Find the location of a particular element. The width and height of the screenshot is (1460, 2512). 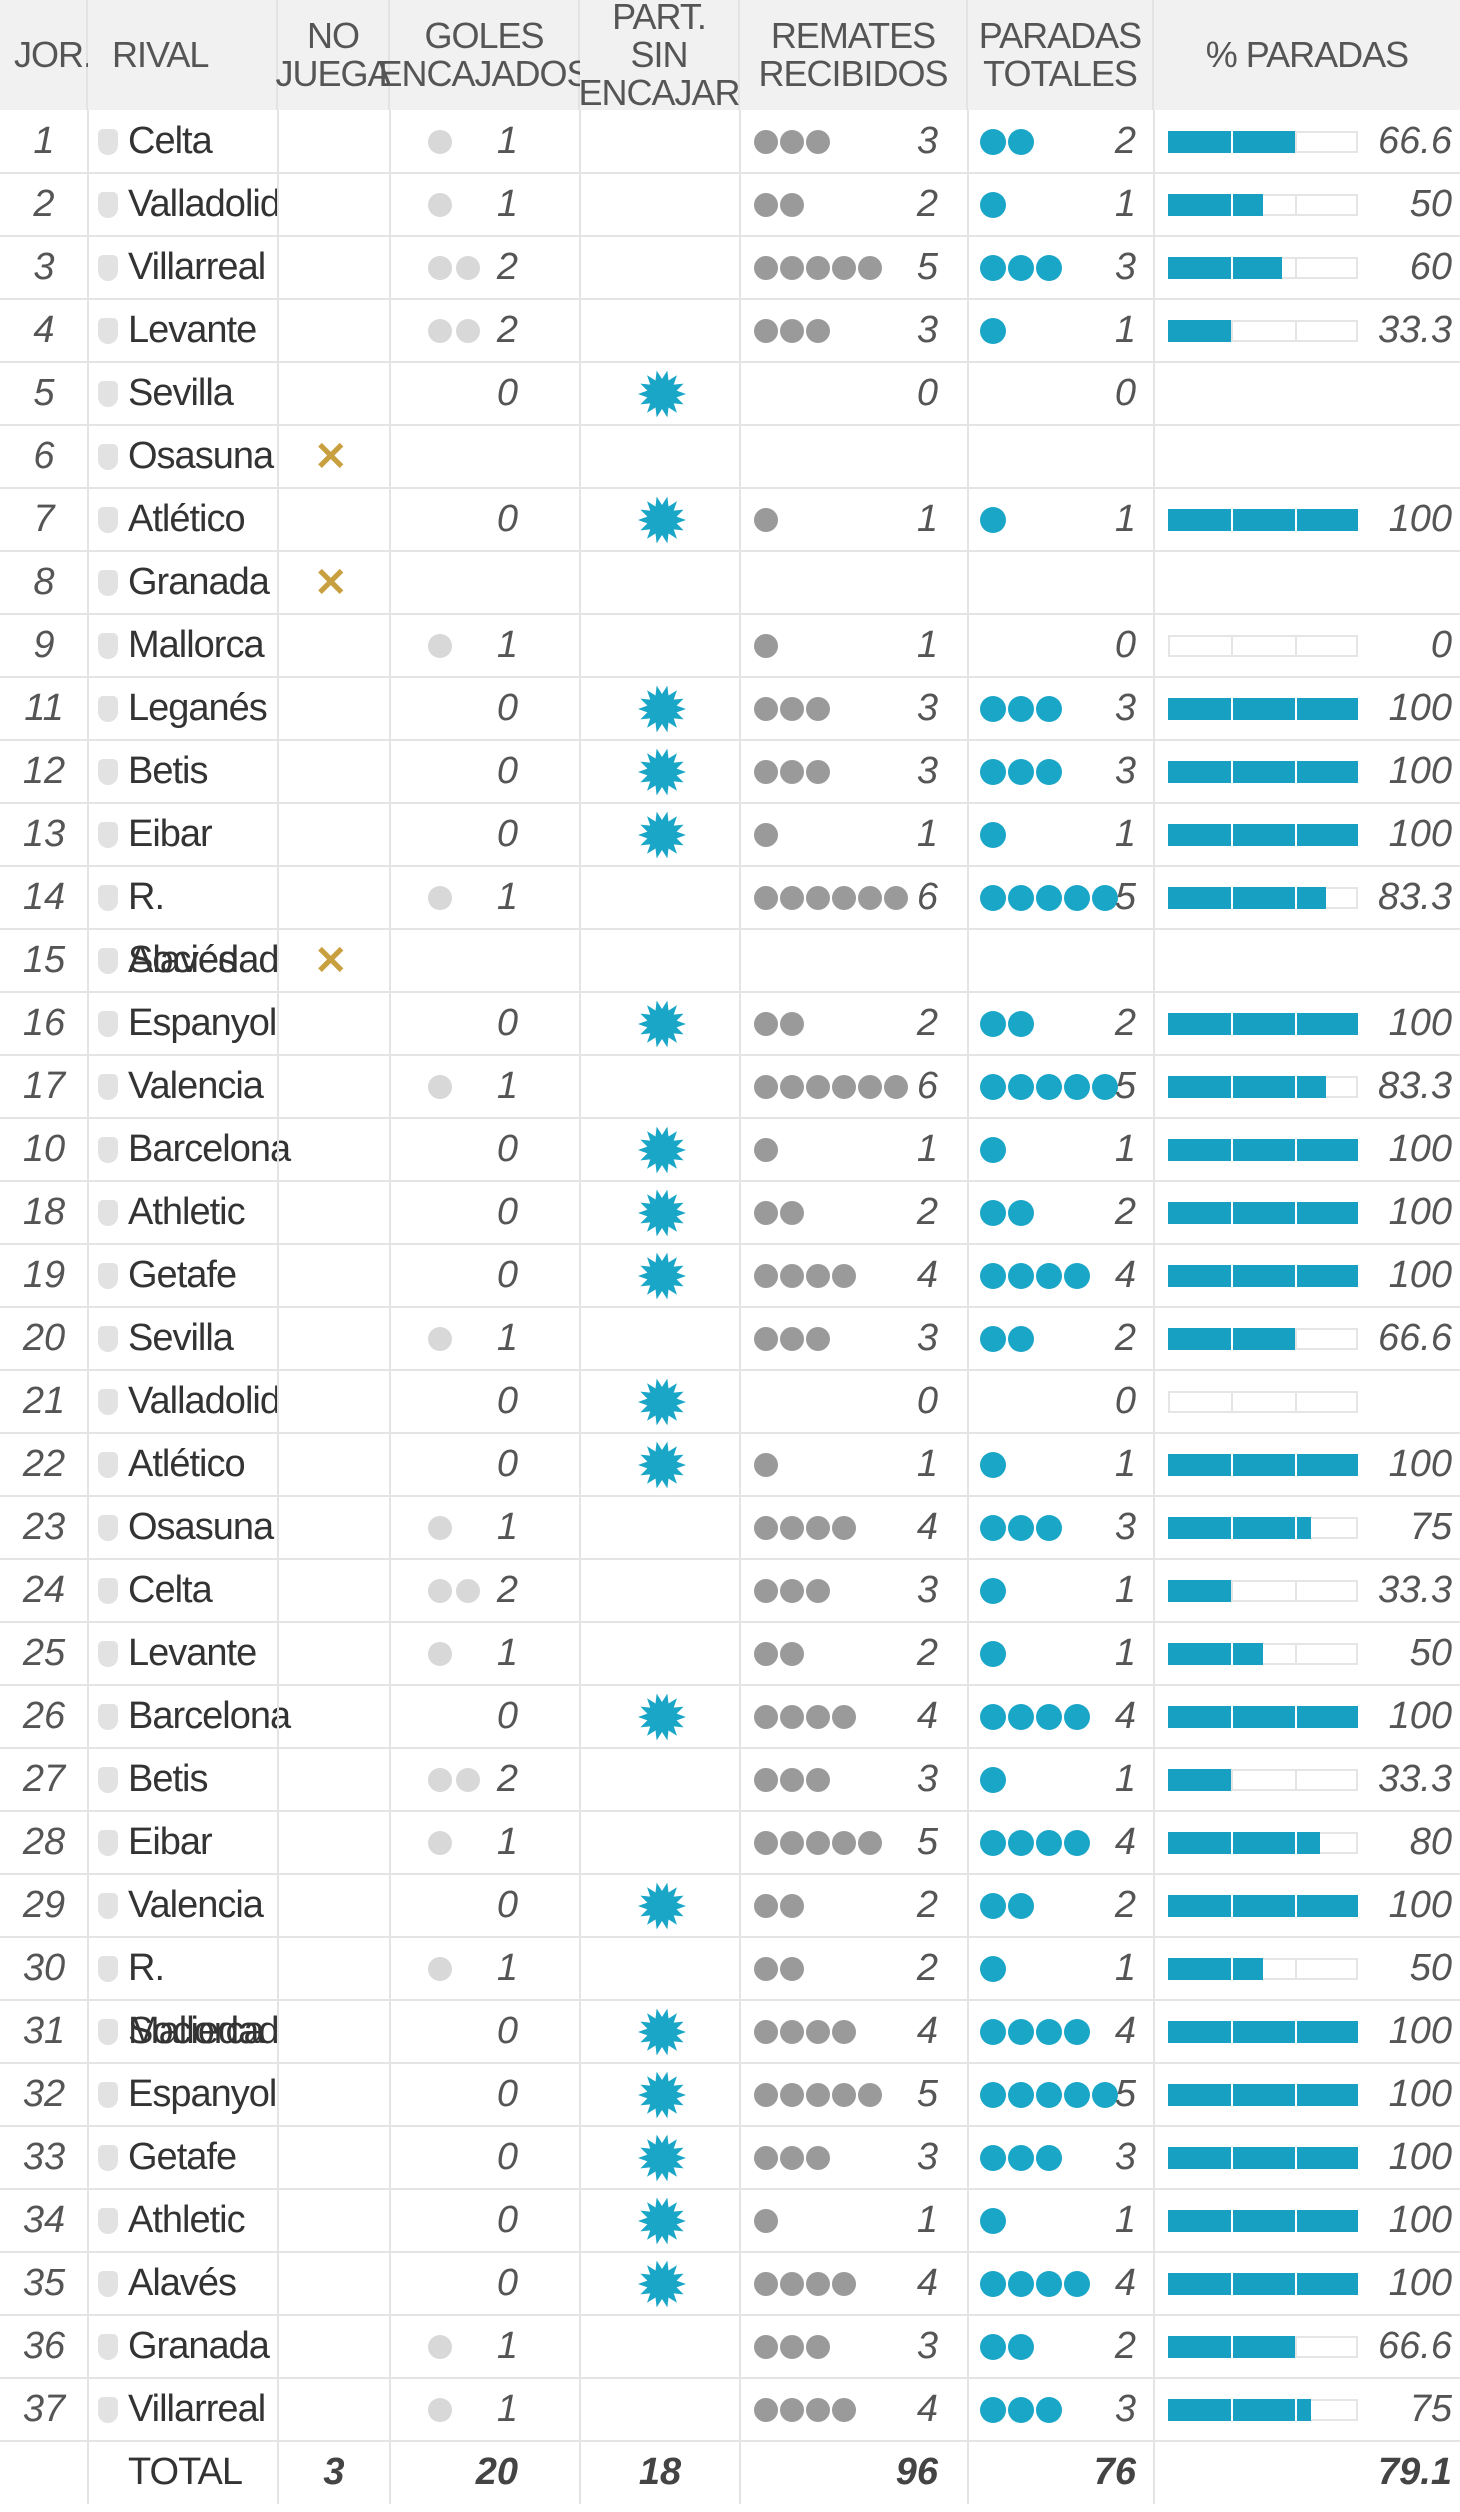

round-number: 12 is located at coordinates (44, 771).